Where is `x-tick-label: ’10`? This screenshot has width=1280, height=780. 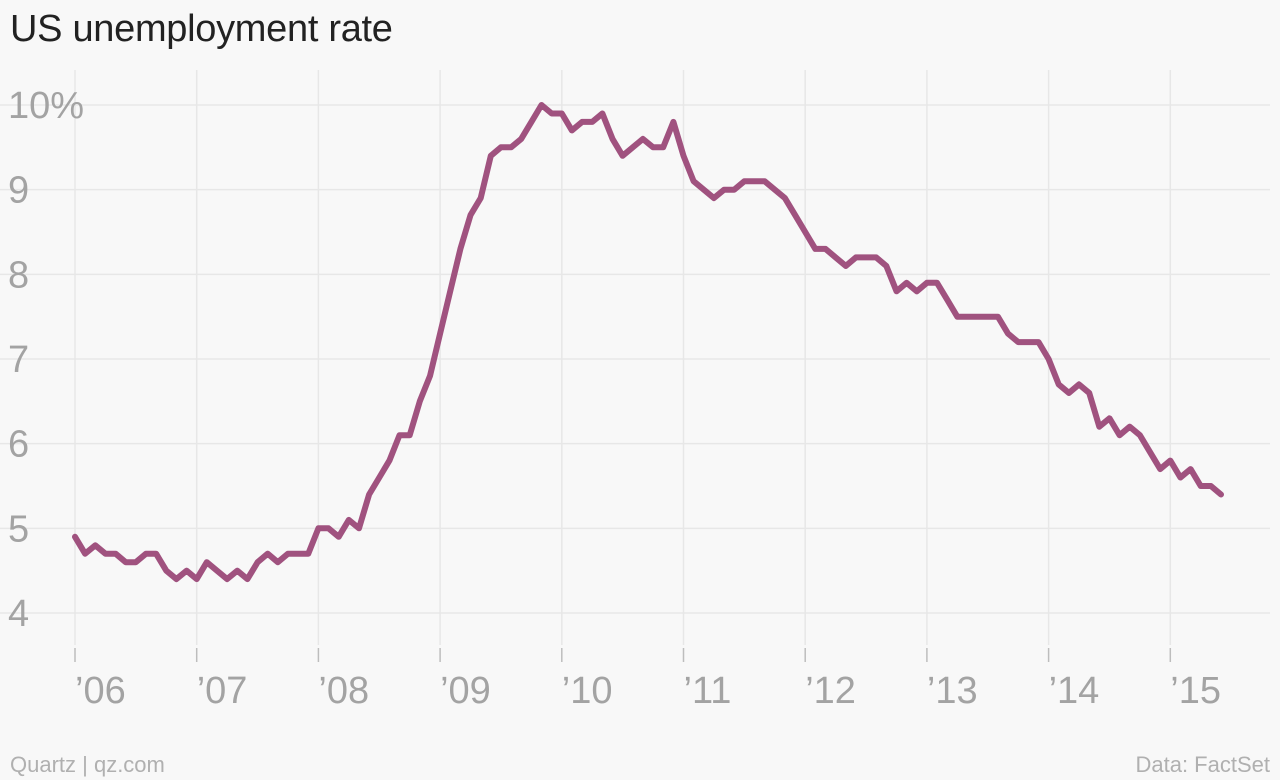
x-tick-label: ’10 is located at coordinates (587, 691).